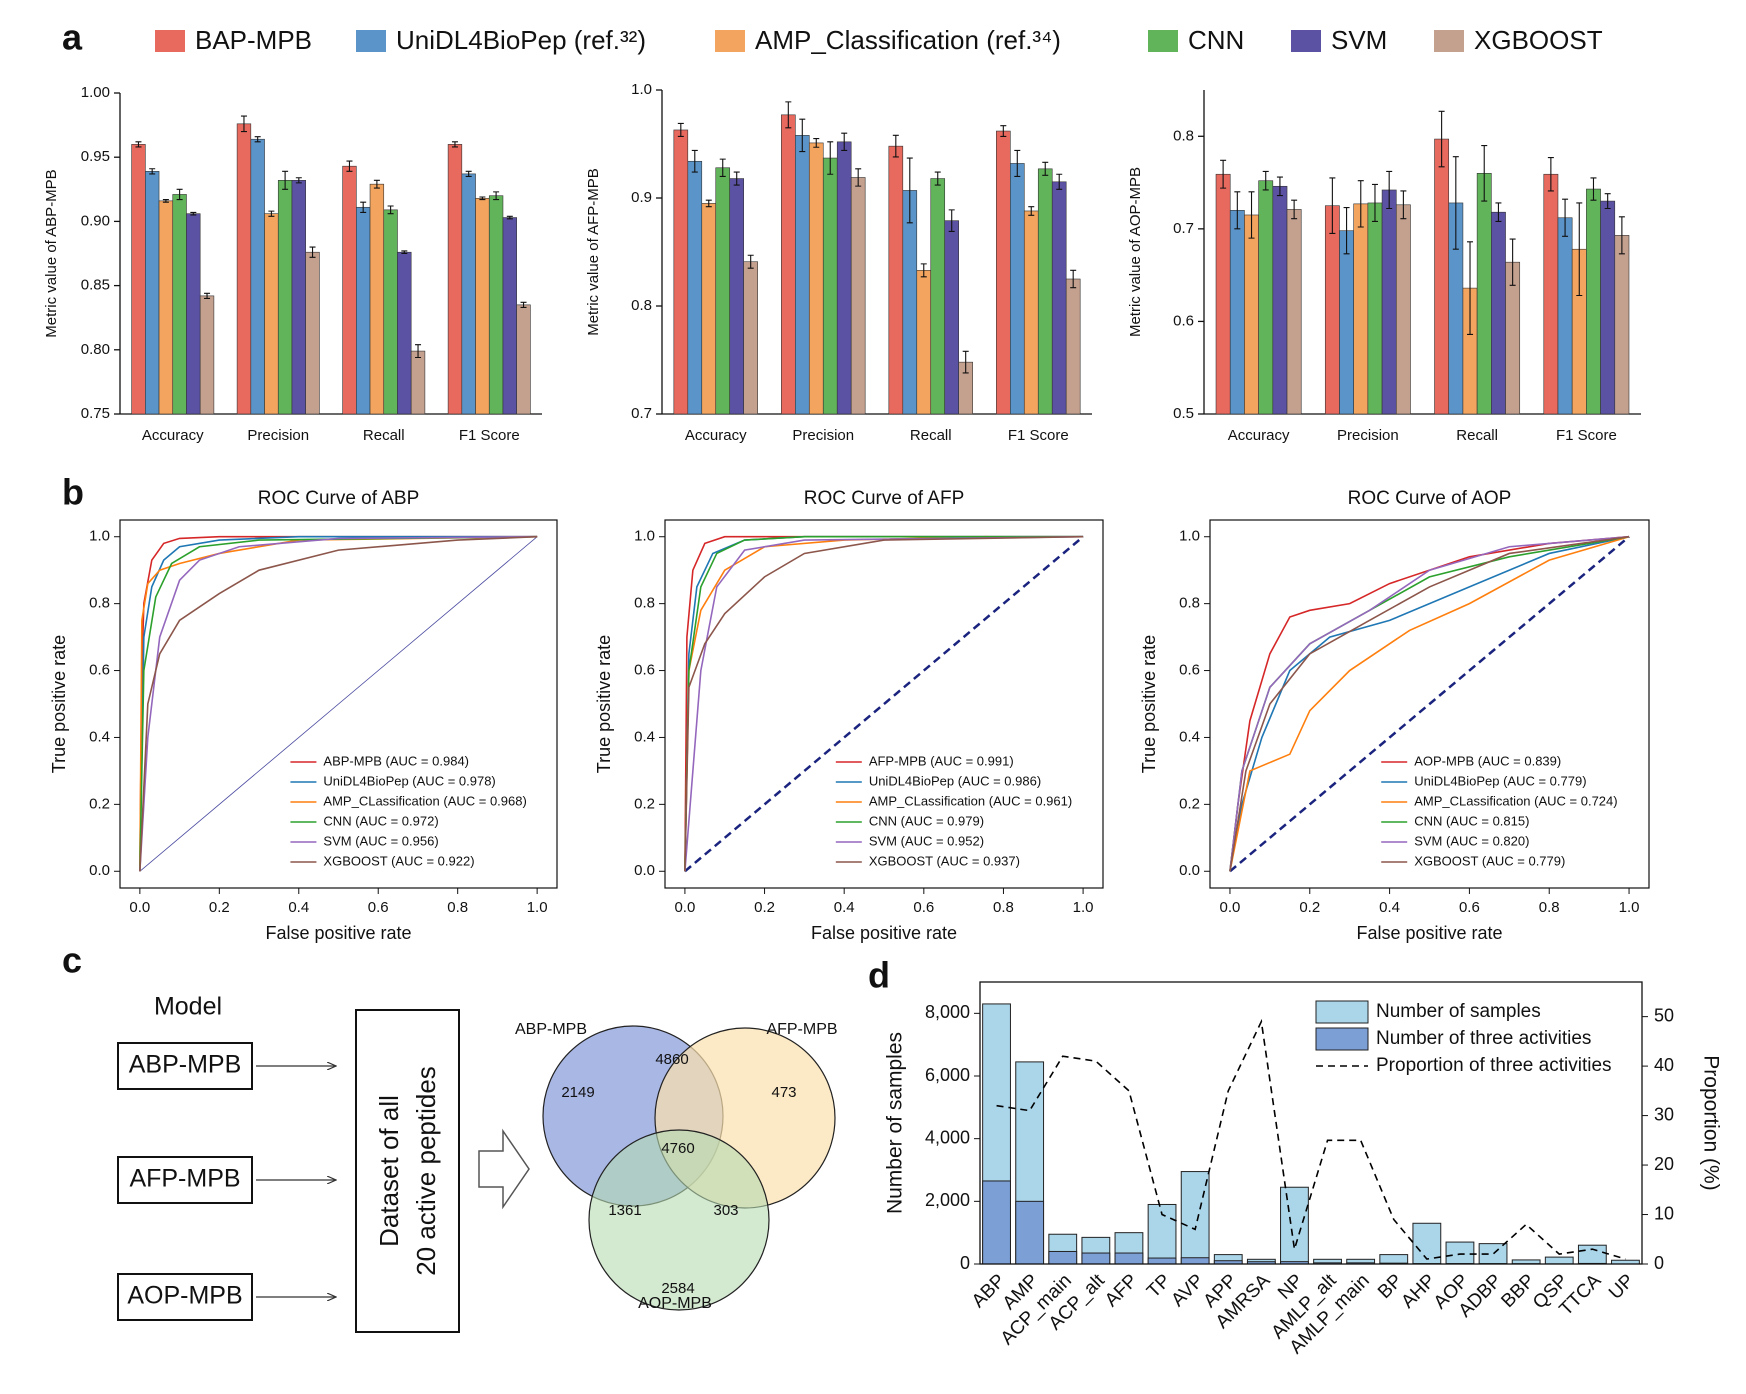  I want to click on legend-label: CNN (AUC = 0.979), so click(926, 820).